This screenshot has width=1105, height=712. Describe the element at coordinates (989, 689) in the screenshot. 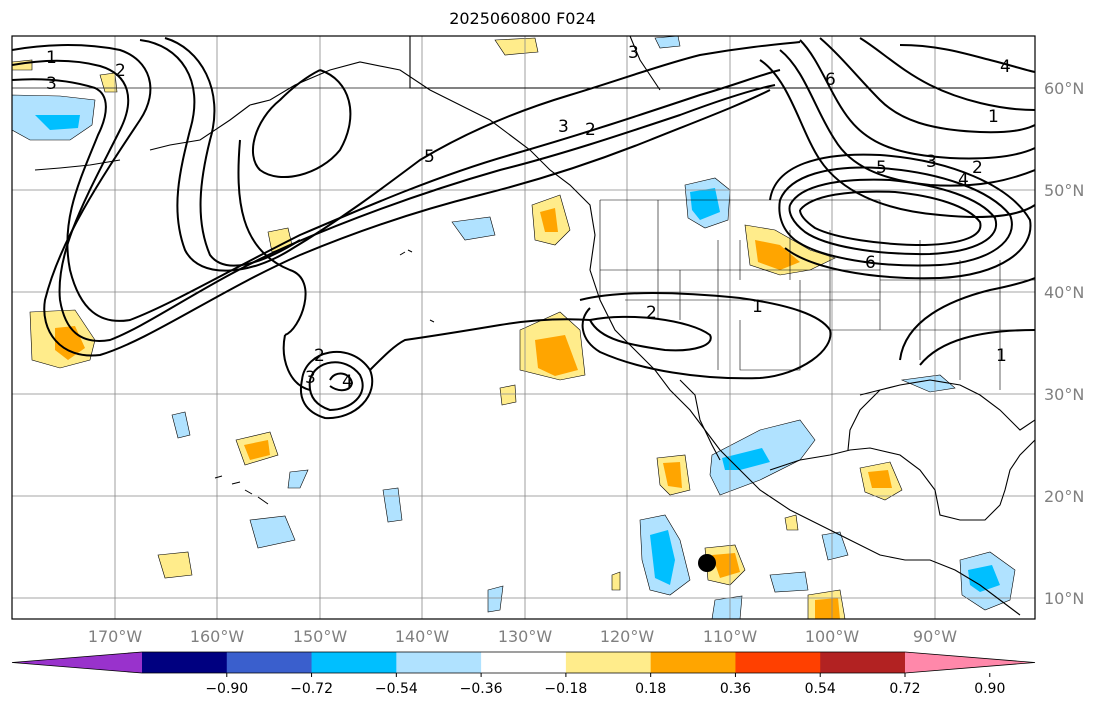

I see `colorbar-tick-label: 0.90` at that location.